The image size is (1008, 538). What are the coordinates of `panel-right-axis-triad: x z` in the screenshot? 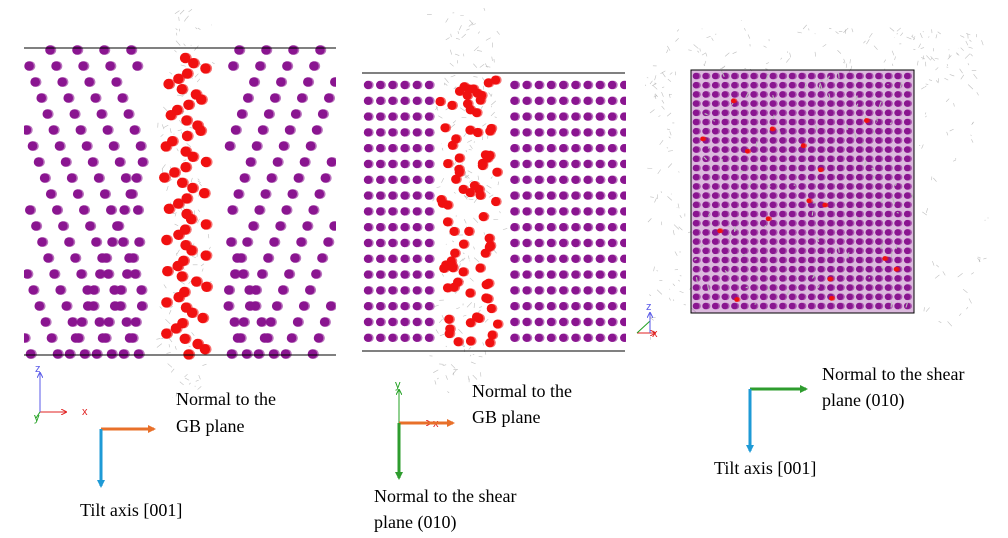 It's located at (647, 320).